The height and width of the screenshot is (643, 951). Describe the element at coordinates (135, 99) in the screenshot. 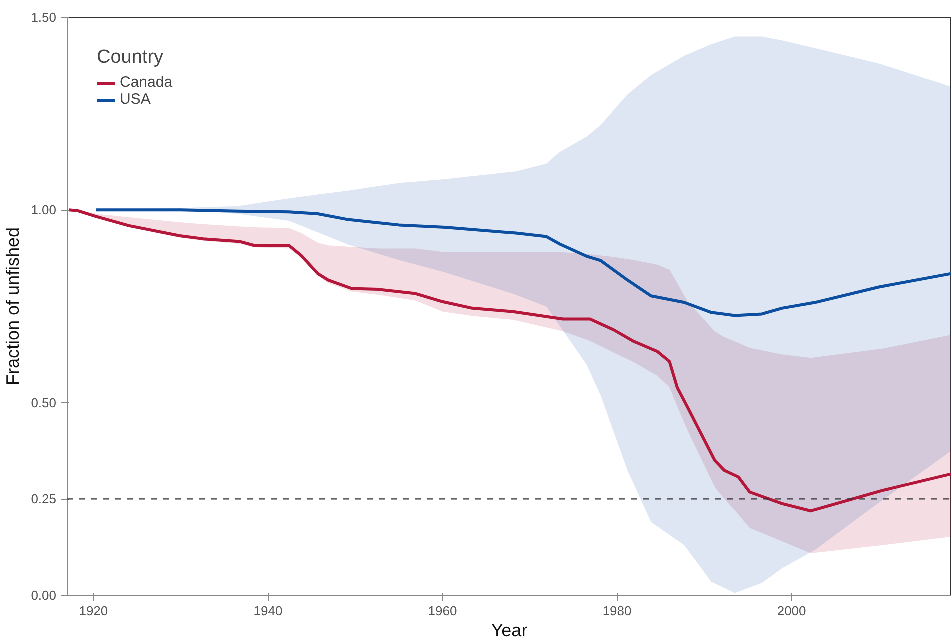

I see `legend-label: USA` at that location.